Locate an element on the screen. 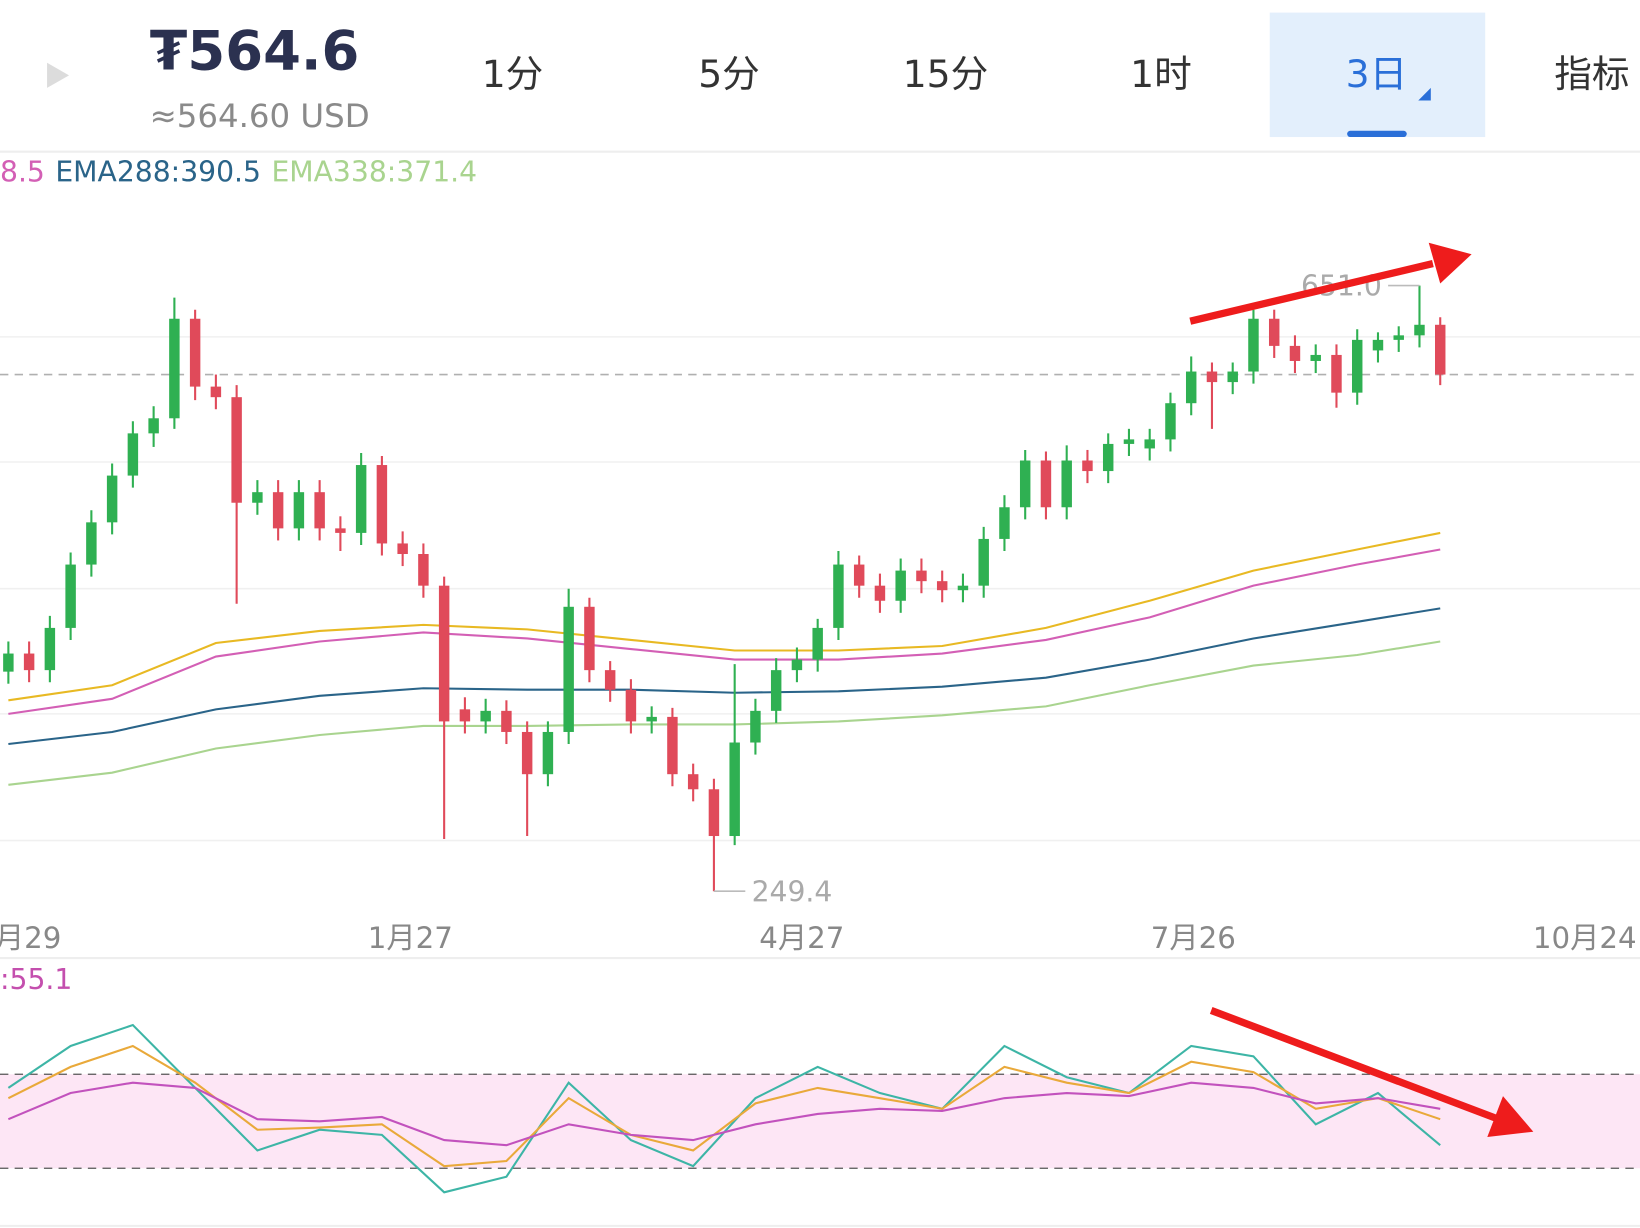  tab: 指标 is located at coordinates (1591, 74).